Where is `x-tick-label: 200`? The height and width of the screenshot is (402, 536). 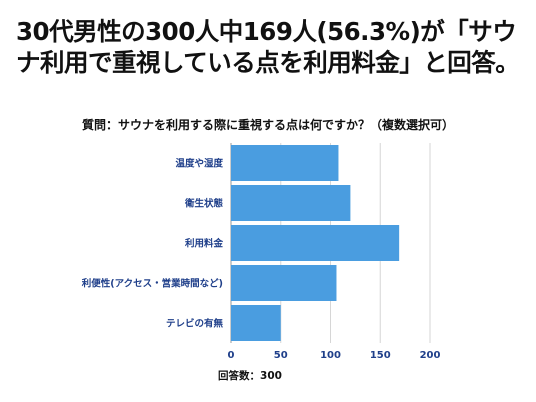 x-tick-label: 200 is located at coordinates (430, 355).